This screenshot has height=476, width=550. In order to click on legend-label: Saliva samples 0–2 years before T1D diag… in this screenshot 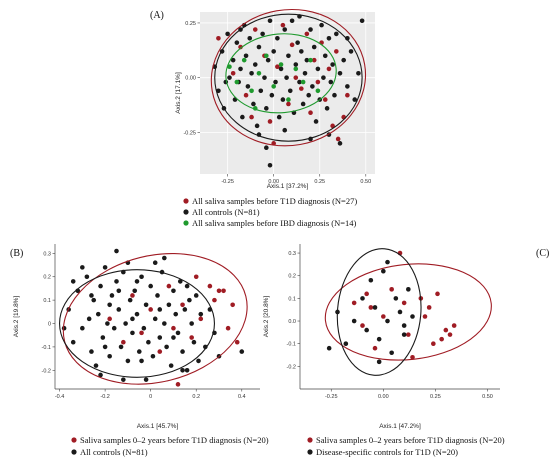, I will do `click(174, 440)`.